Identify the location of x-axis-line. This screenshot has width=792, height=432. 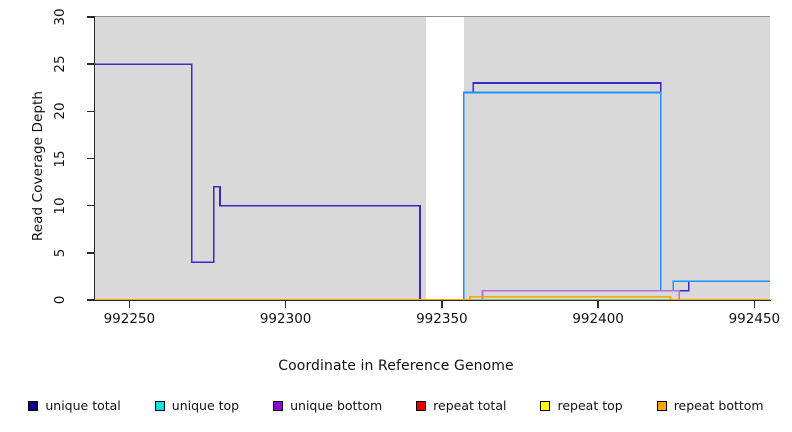
(432, 301).